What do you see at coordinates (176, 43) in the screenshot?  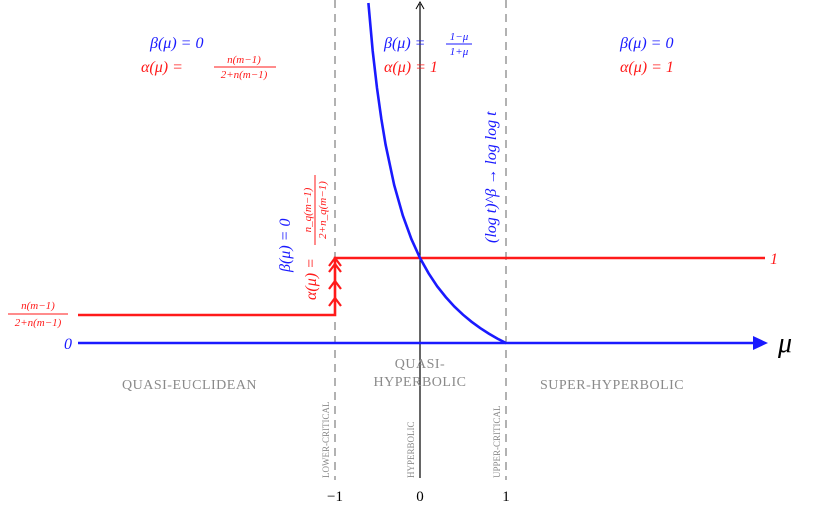 I see `left-beta: β(μ) = 0` at bounding box center [176, 43].